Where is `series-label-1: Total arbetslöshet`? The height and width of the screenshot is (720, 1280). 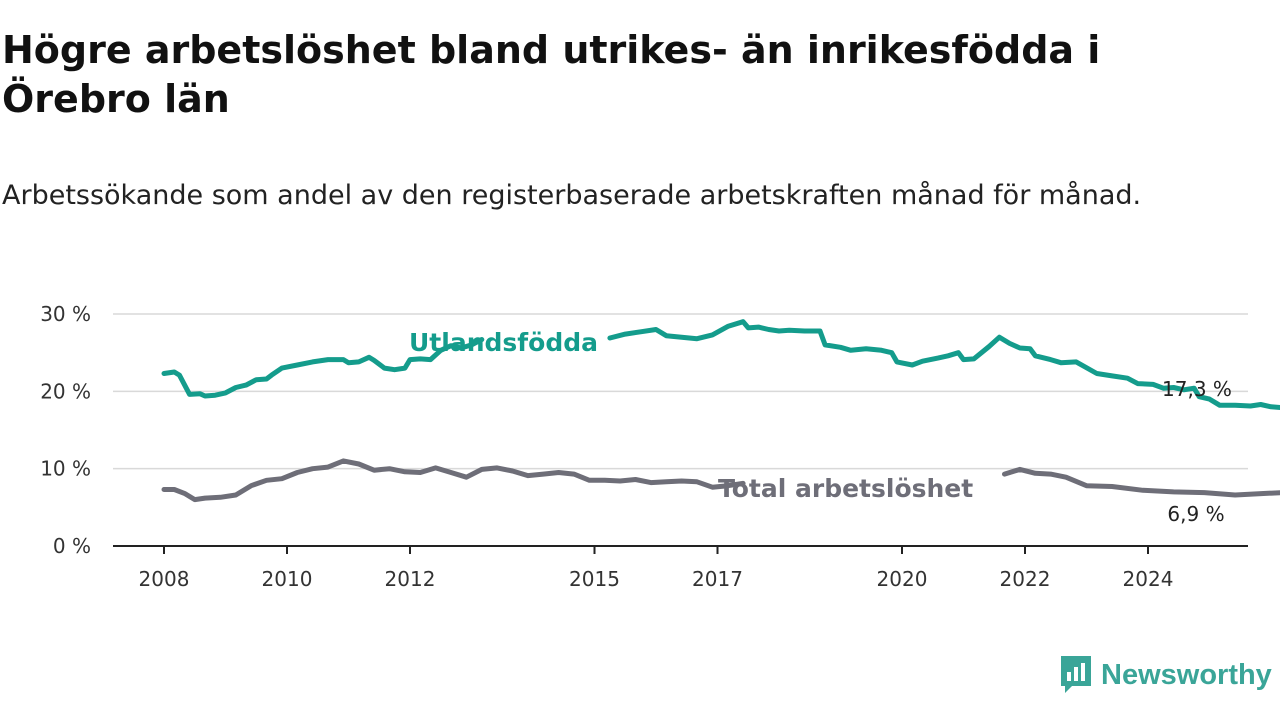
series-label-1: Total arbetslöshet is located at coordinates (845, 488).